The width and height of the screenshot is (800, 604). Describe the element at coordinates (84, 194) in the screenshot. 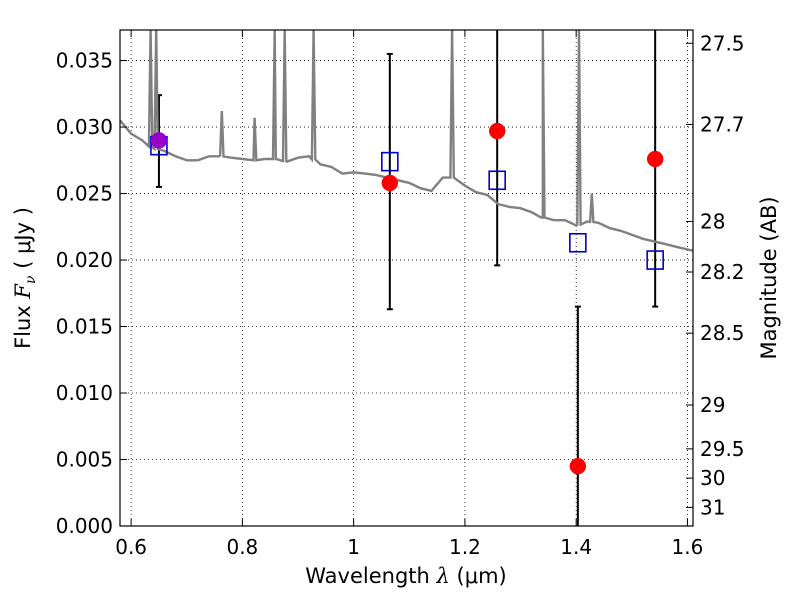

I see `y-tick-label: 0.025` at that location.